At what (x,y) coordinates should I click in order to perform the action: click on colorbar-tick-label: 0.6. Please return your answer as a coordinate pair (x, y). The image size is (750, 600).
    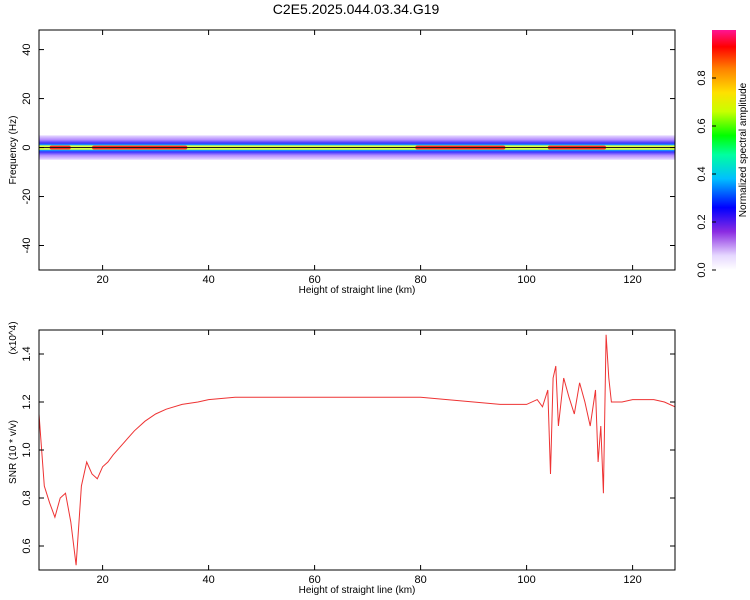
    Looking at the image, I should click on (702, 125).